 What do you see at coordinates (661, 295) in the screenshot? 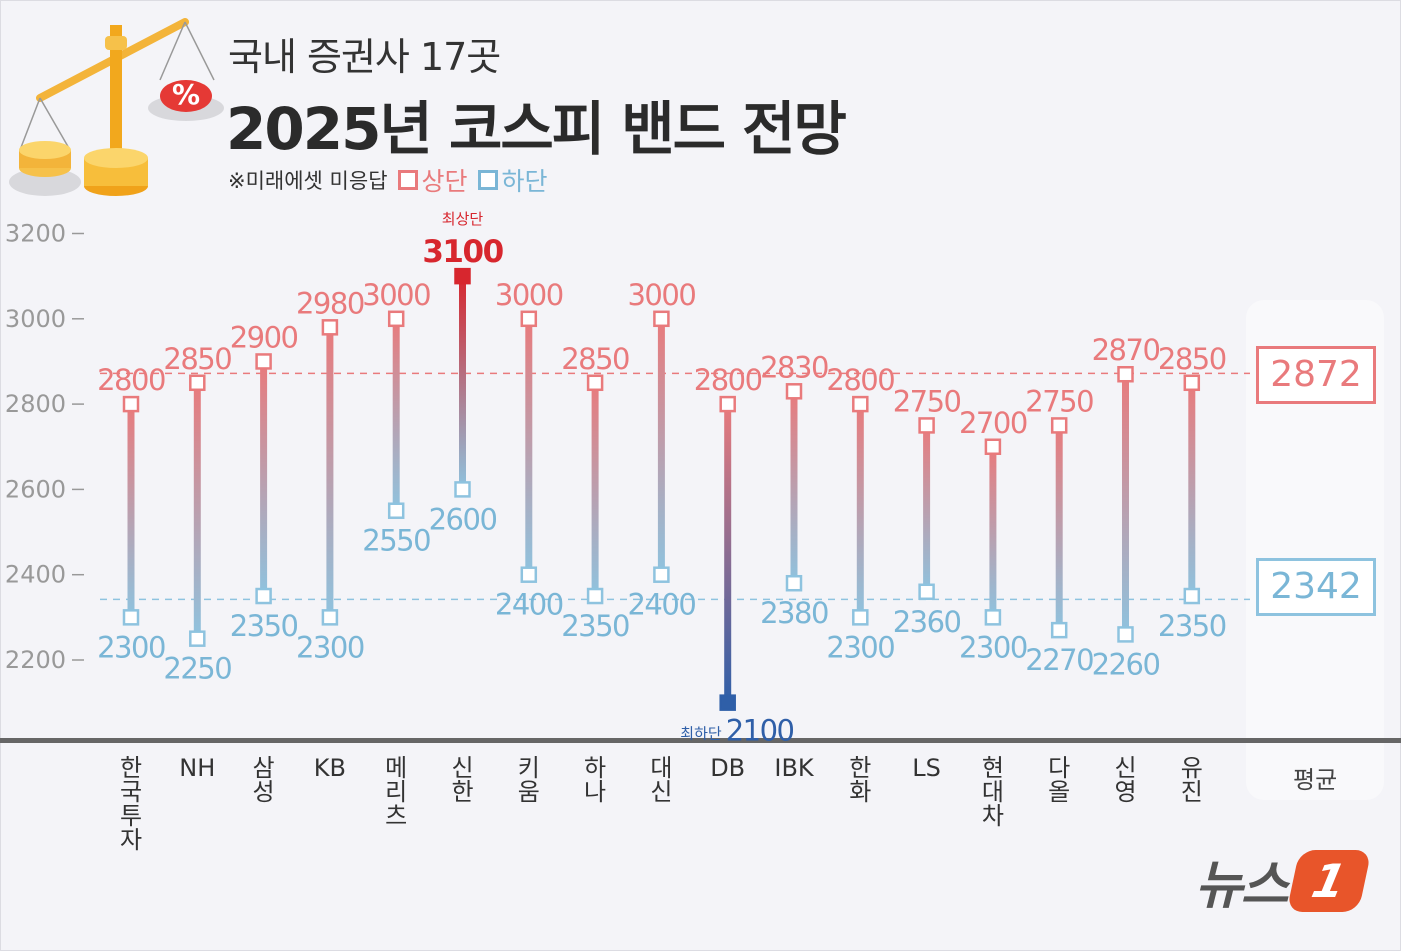
I see `upper-value-label: 3000` at bounding box center [661, 295].